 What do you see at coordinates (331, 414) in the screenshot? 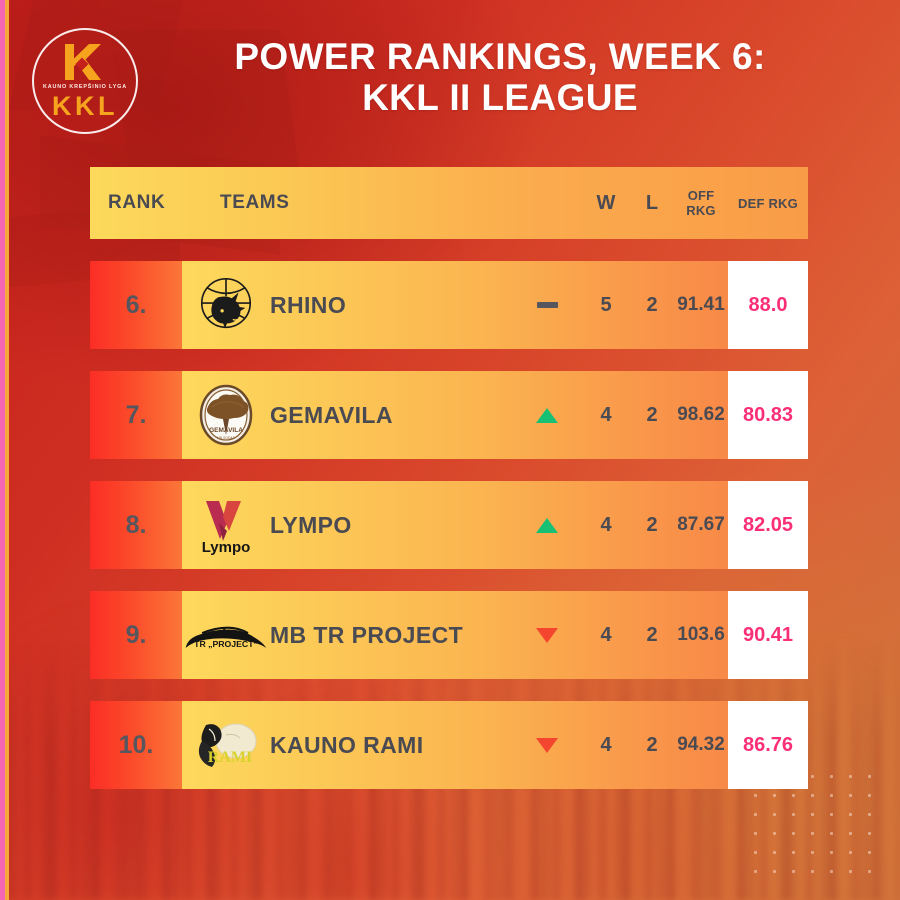
I see `team-name: GEMAVILA` at bounding box center [331, 414].